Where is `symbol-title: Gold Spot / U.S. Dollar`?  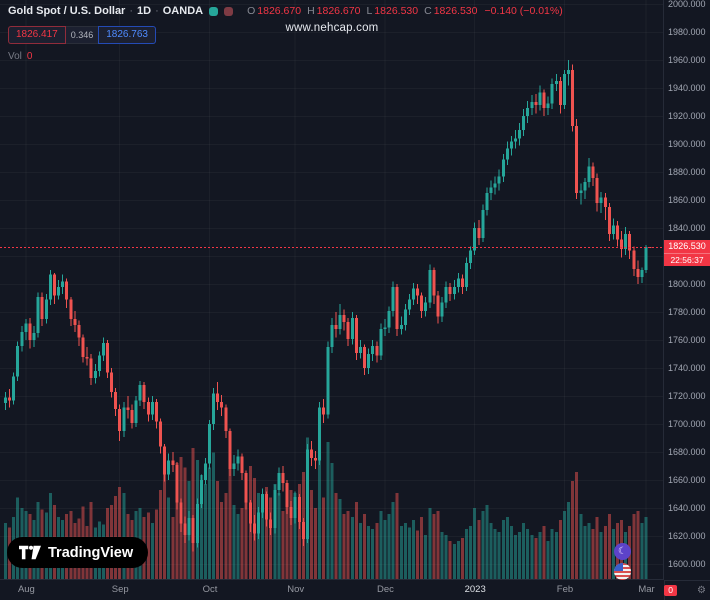 symbol-title: Gold Spot / U.S. Dollar is located at coordinates (67, 11).